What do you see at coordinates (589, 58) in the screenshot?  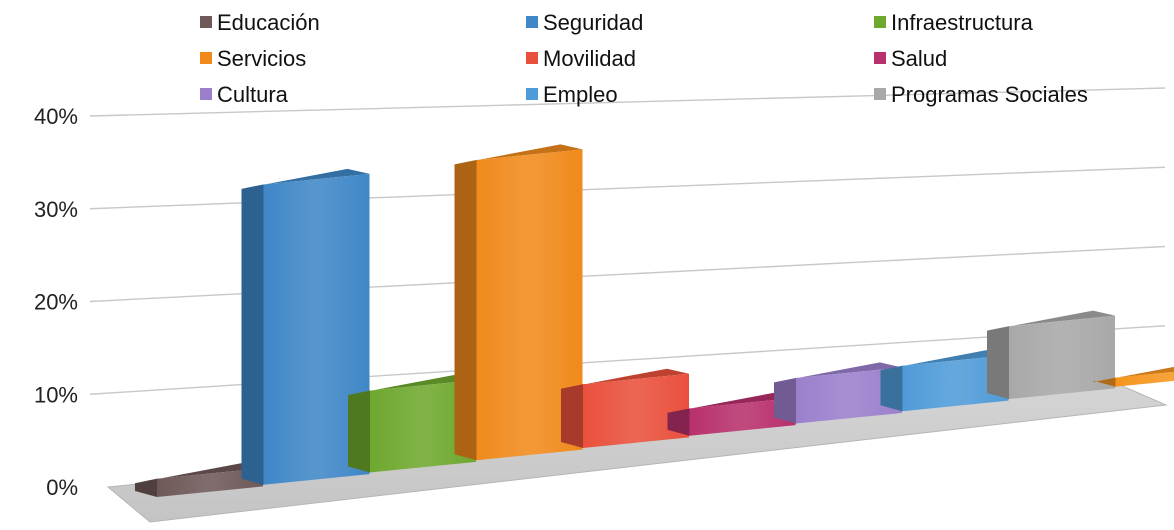 I see `legend-label: Movilidad` at bounding box center [589, 58].